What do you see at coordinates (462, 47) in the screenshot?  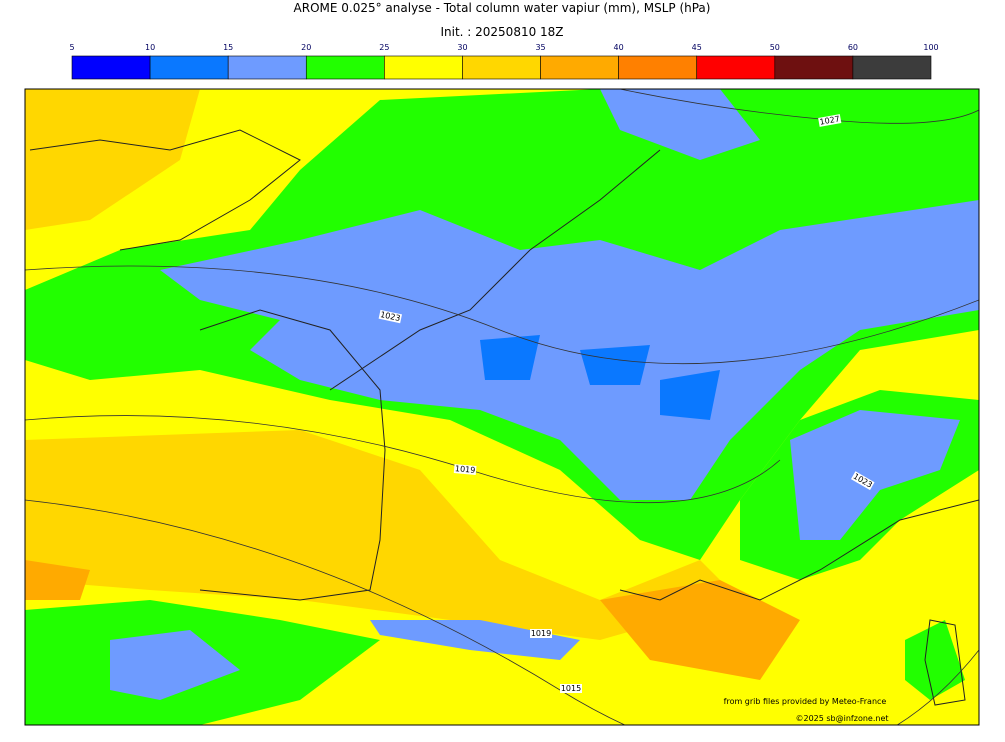 I see `colorbar-tick-label: 30` at bounding box center [462, 47].